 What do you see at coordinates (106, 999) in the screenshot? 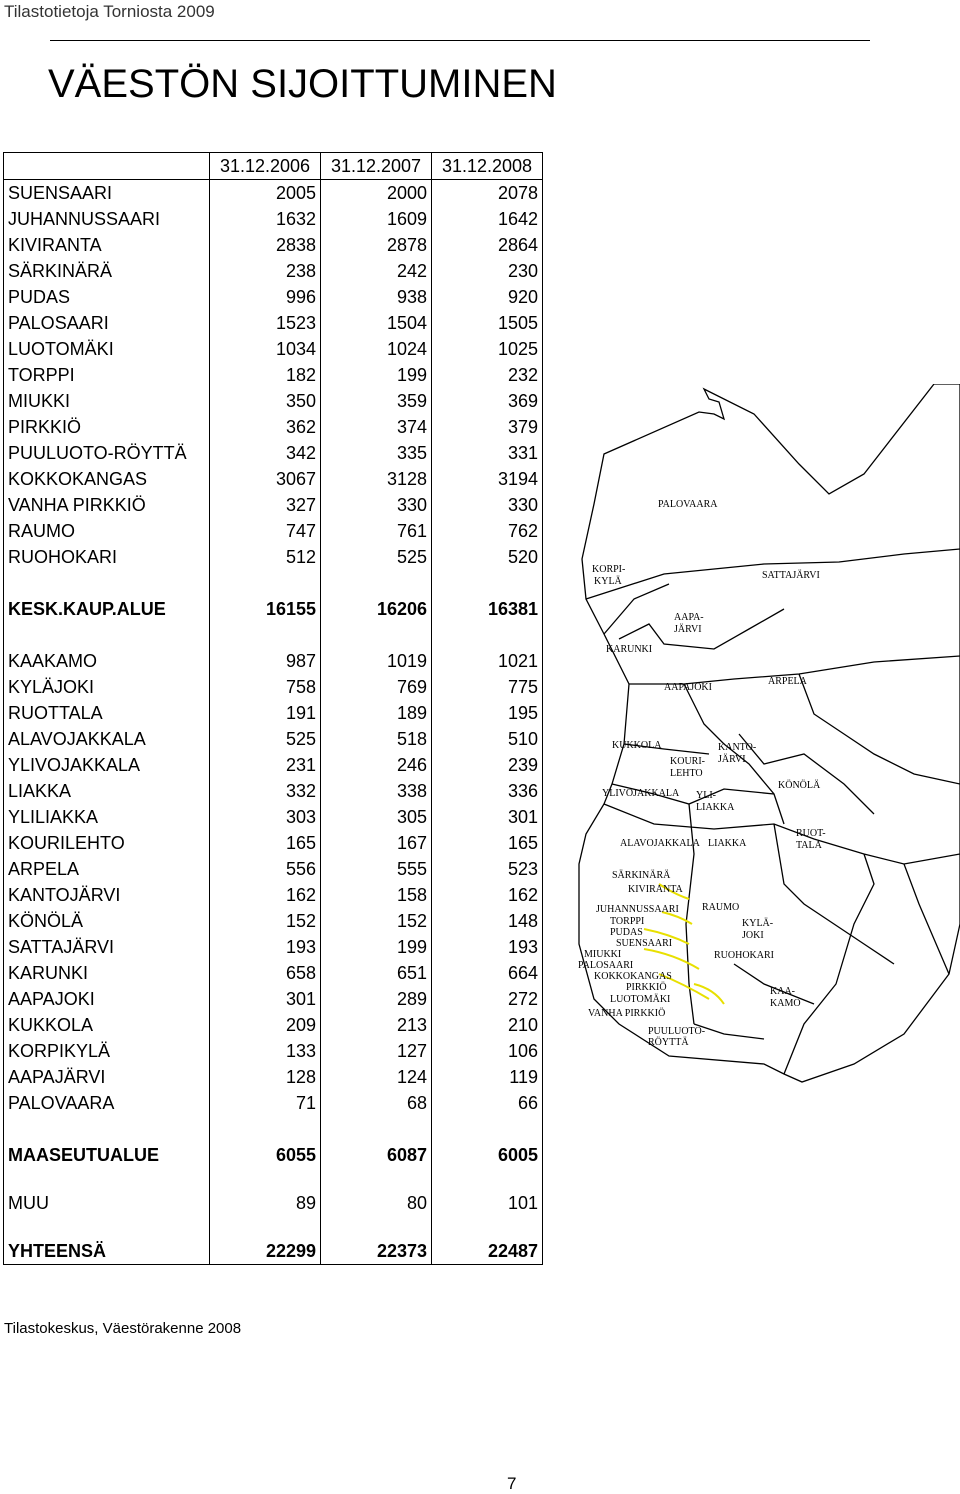
I see `row-label: AAPAJOKI` at bounding box center [106, 999].